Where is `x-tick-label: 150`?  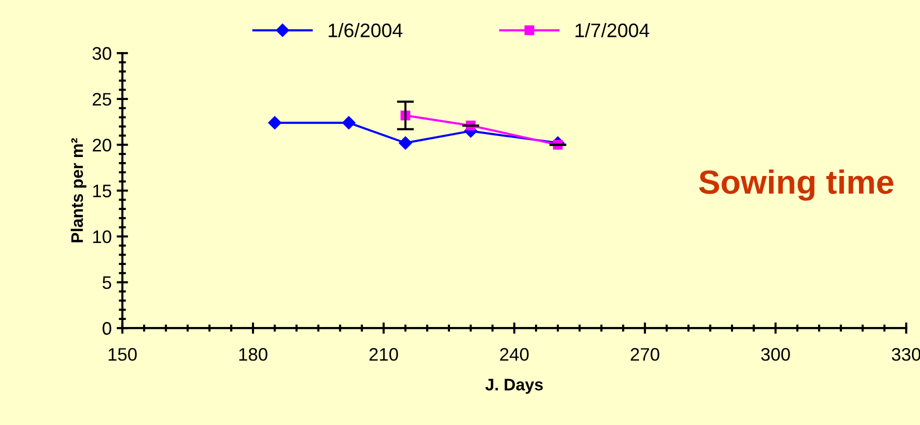
x-tick-label: 150 is located at coordinates (122, 354).